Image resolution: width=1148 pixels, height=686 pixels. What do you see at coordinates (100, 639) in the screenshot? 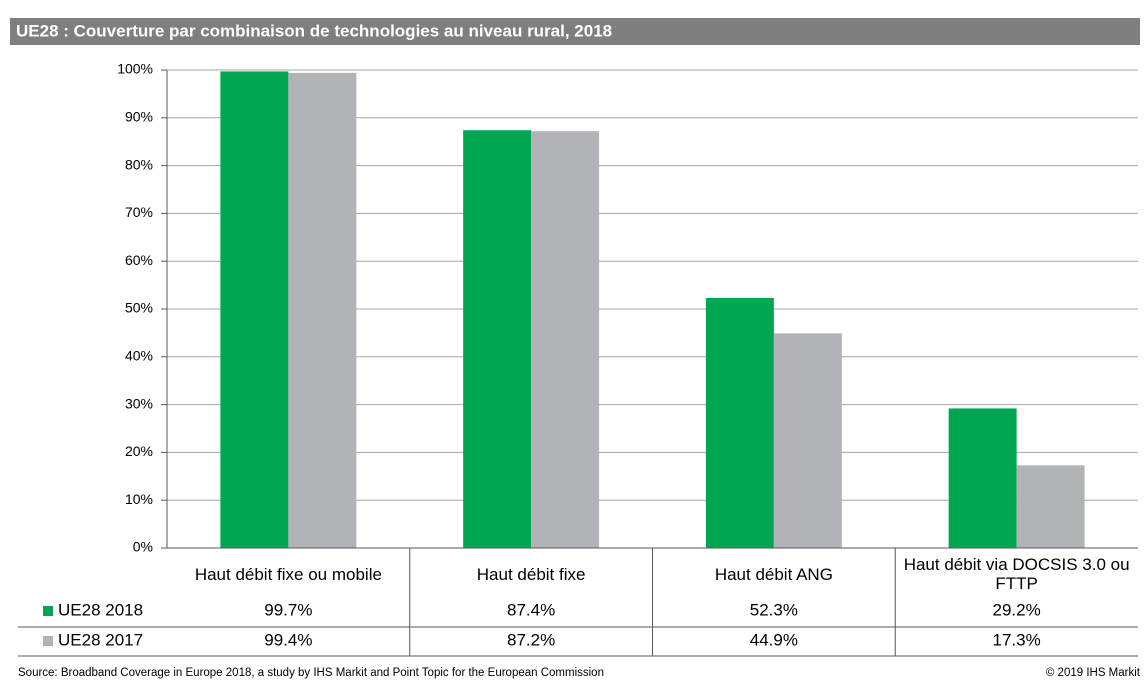
I see `legend-label: UE28 2017` at bounding box center [100, 639].